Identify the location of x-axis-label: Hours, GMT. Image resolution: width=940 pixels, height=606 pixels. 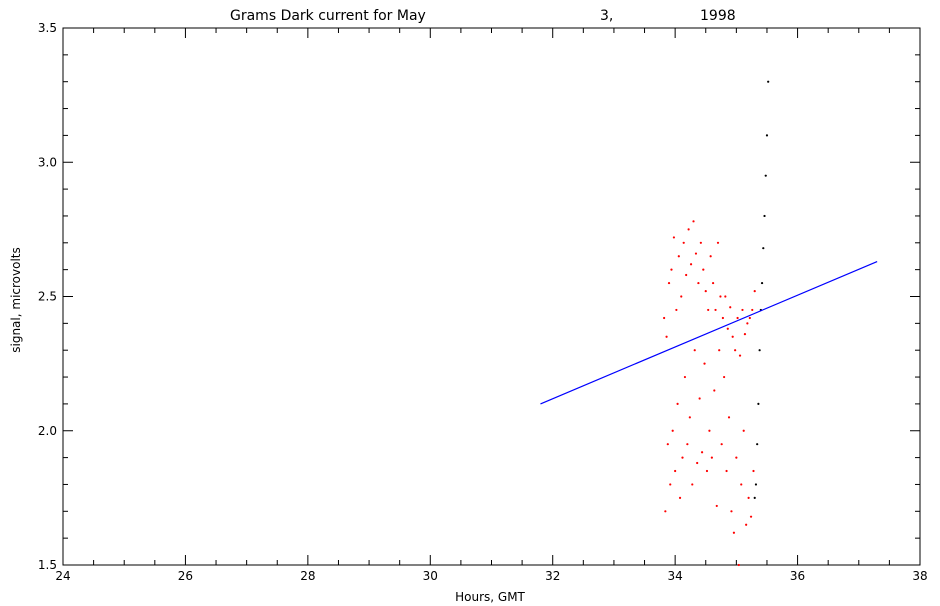
(490, 597).